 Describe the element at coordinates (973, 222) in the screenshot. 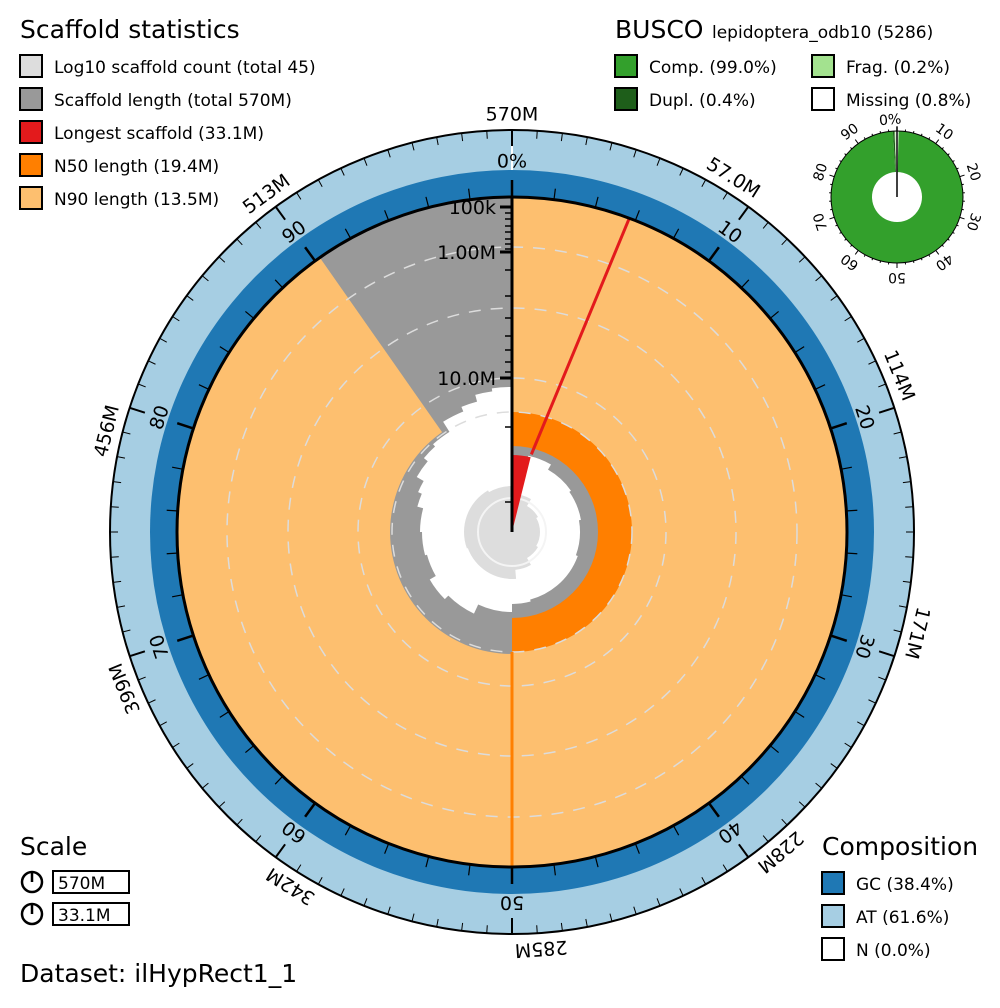

I see `busco-tick-label: 30` at that location.